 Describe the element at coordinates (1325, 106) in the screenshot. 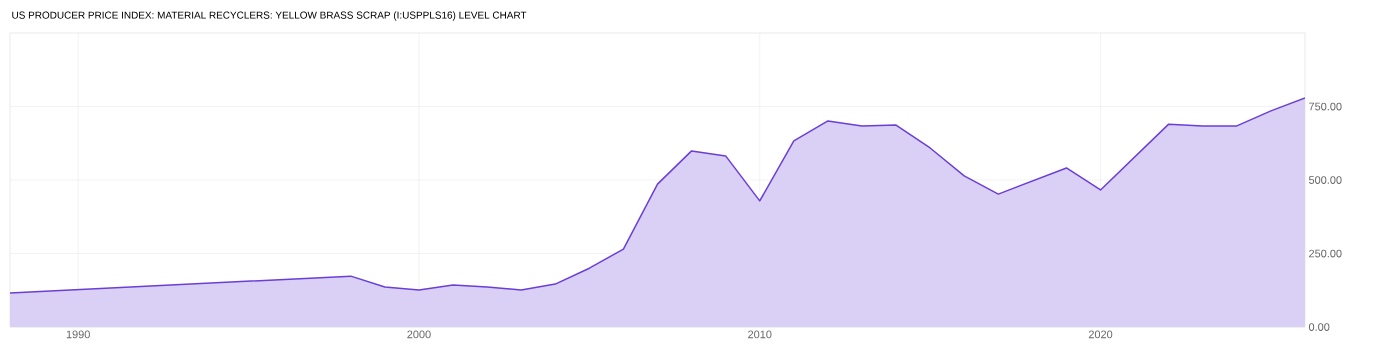

I see `y-tick-label: 750.00` at that location.